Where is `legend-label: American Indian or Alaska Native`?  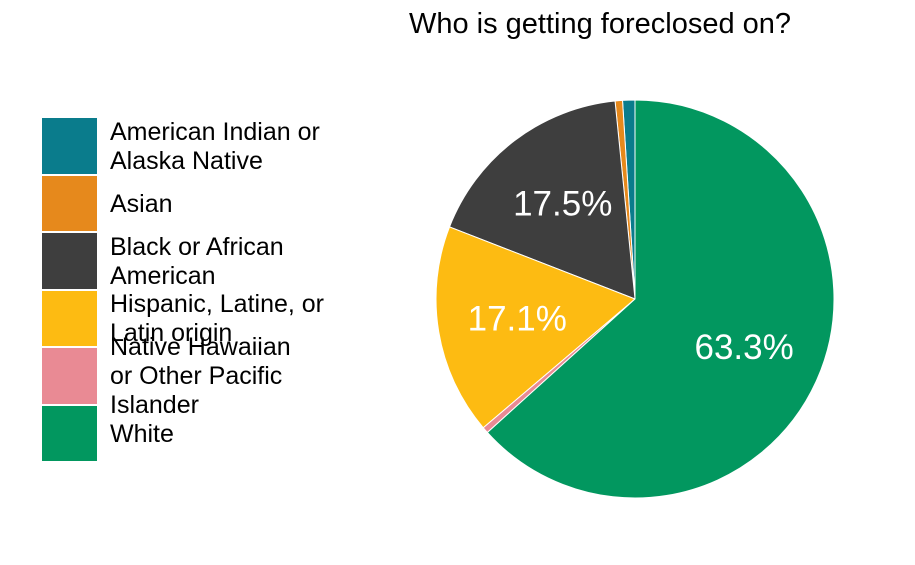
legend-label: American Indian or Alaska Native is located at coordinates (215, 146).